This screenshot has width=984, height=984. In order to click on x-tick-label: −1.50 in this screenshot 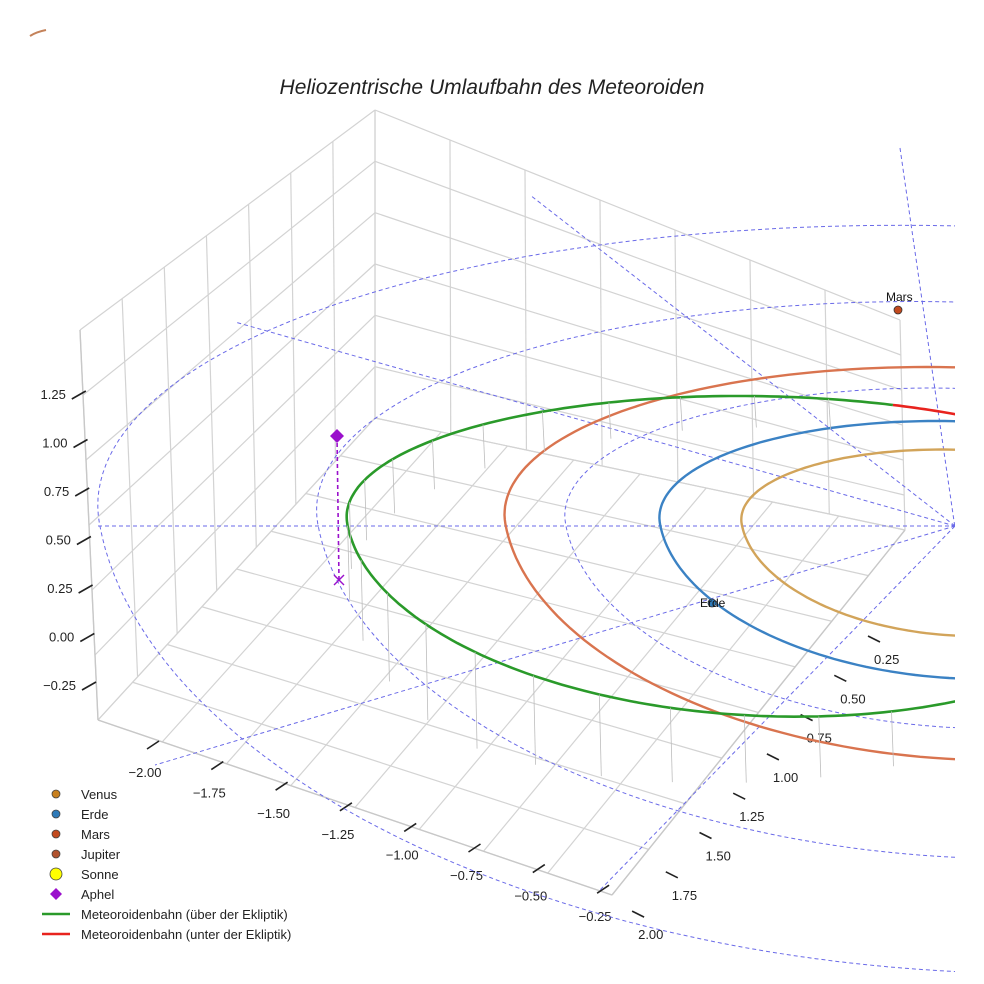, I will do `click(273, 813)`.